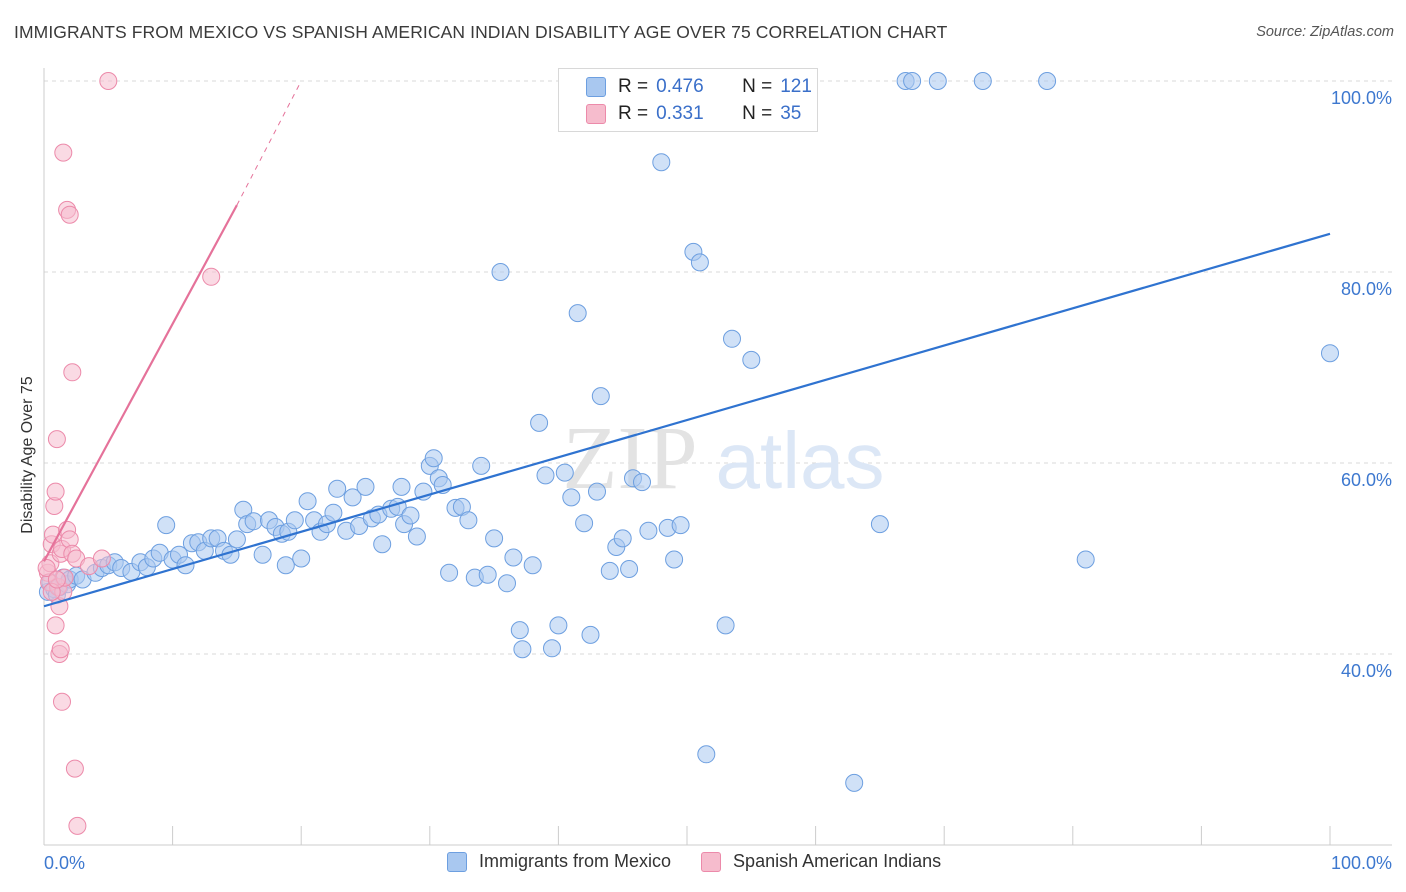 The width and height of the screenshot is (1406, 892). What do you see at coordinates (140, 383) in the screenshot?
I see `trendline-spanish-american-indians` at bounding box center [140, 383].